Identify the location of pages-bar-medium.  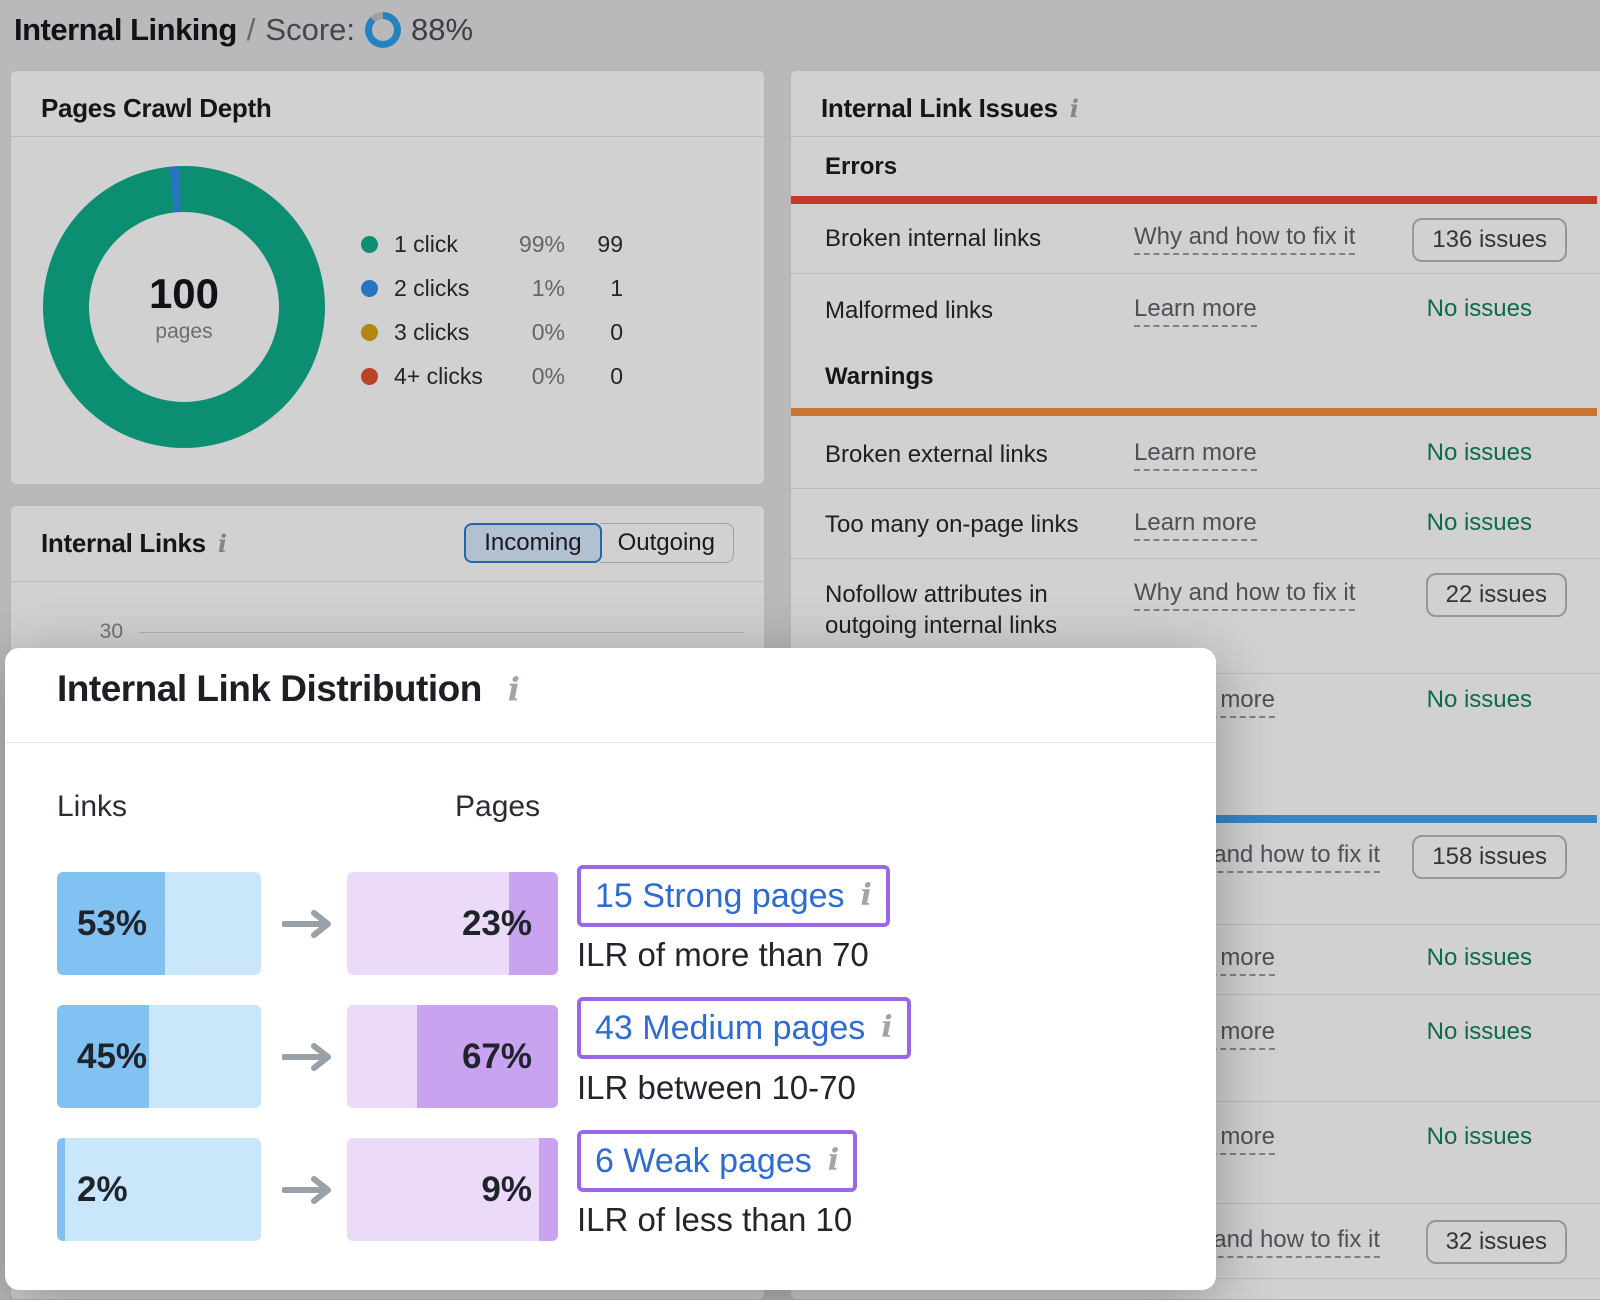
(452, 1056).